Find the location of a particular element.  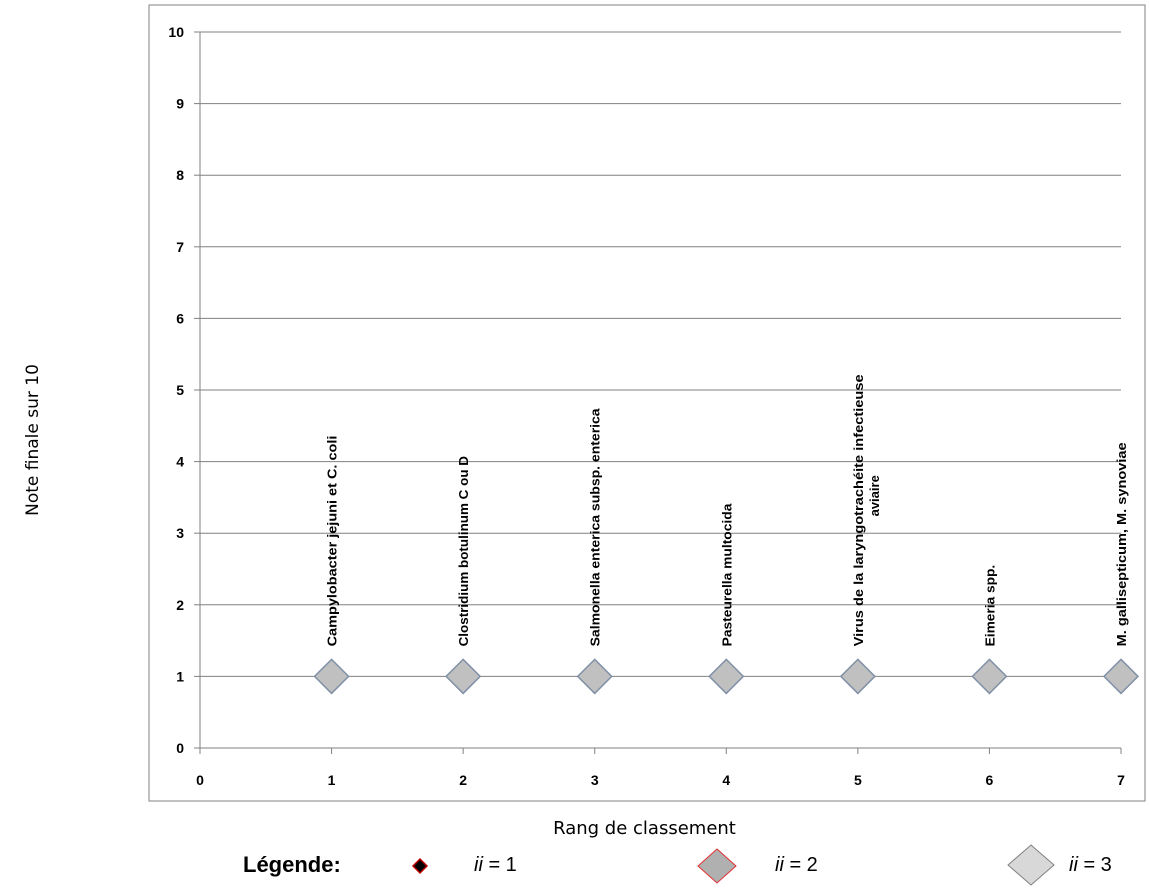

legend-item-1: ii = 1 is located at coordinates (490, 866).